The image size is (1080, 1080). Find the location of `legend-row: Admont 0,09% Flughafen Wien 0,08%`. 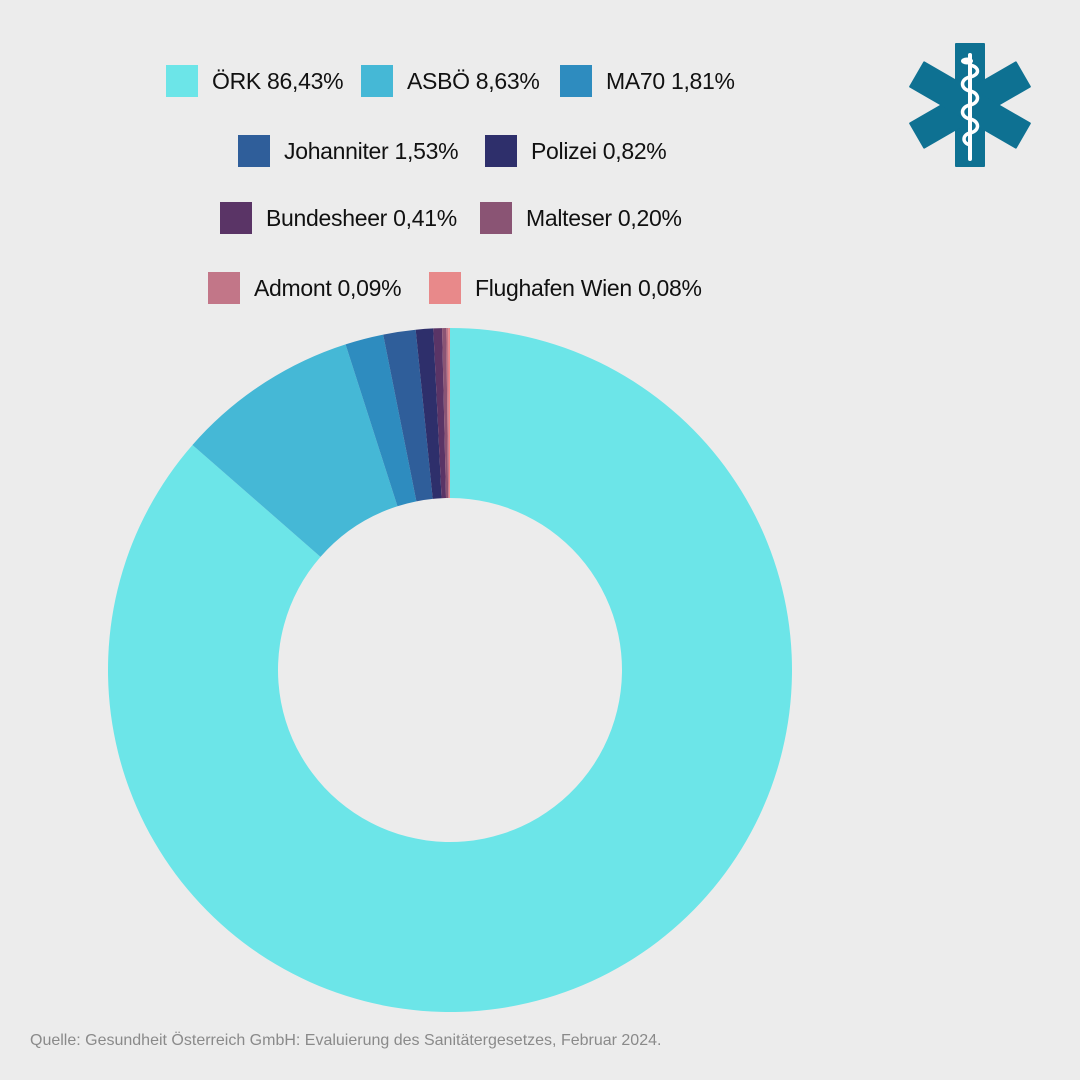

legend-row: Admont 0,09% Flughafen Wien 0,08% is located at coordinates (450, 288).